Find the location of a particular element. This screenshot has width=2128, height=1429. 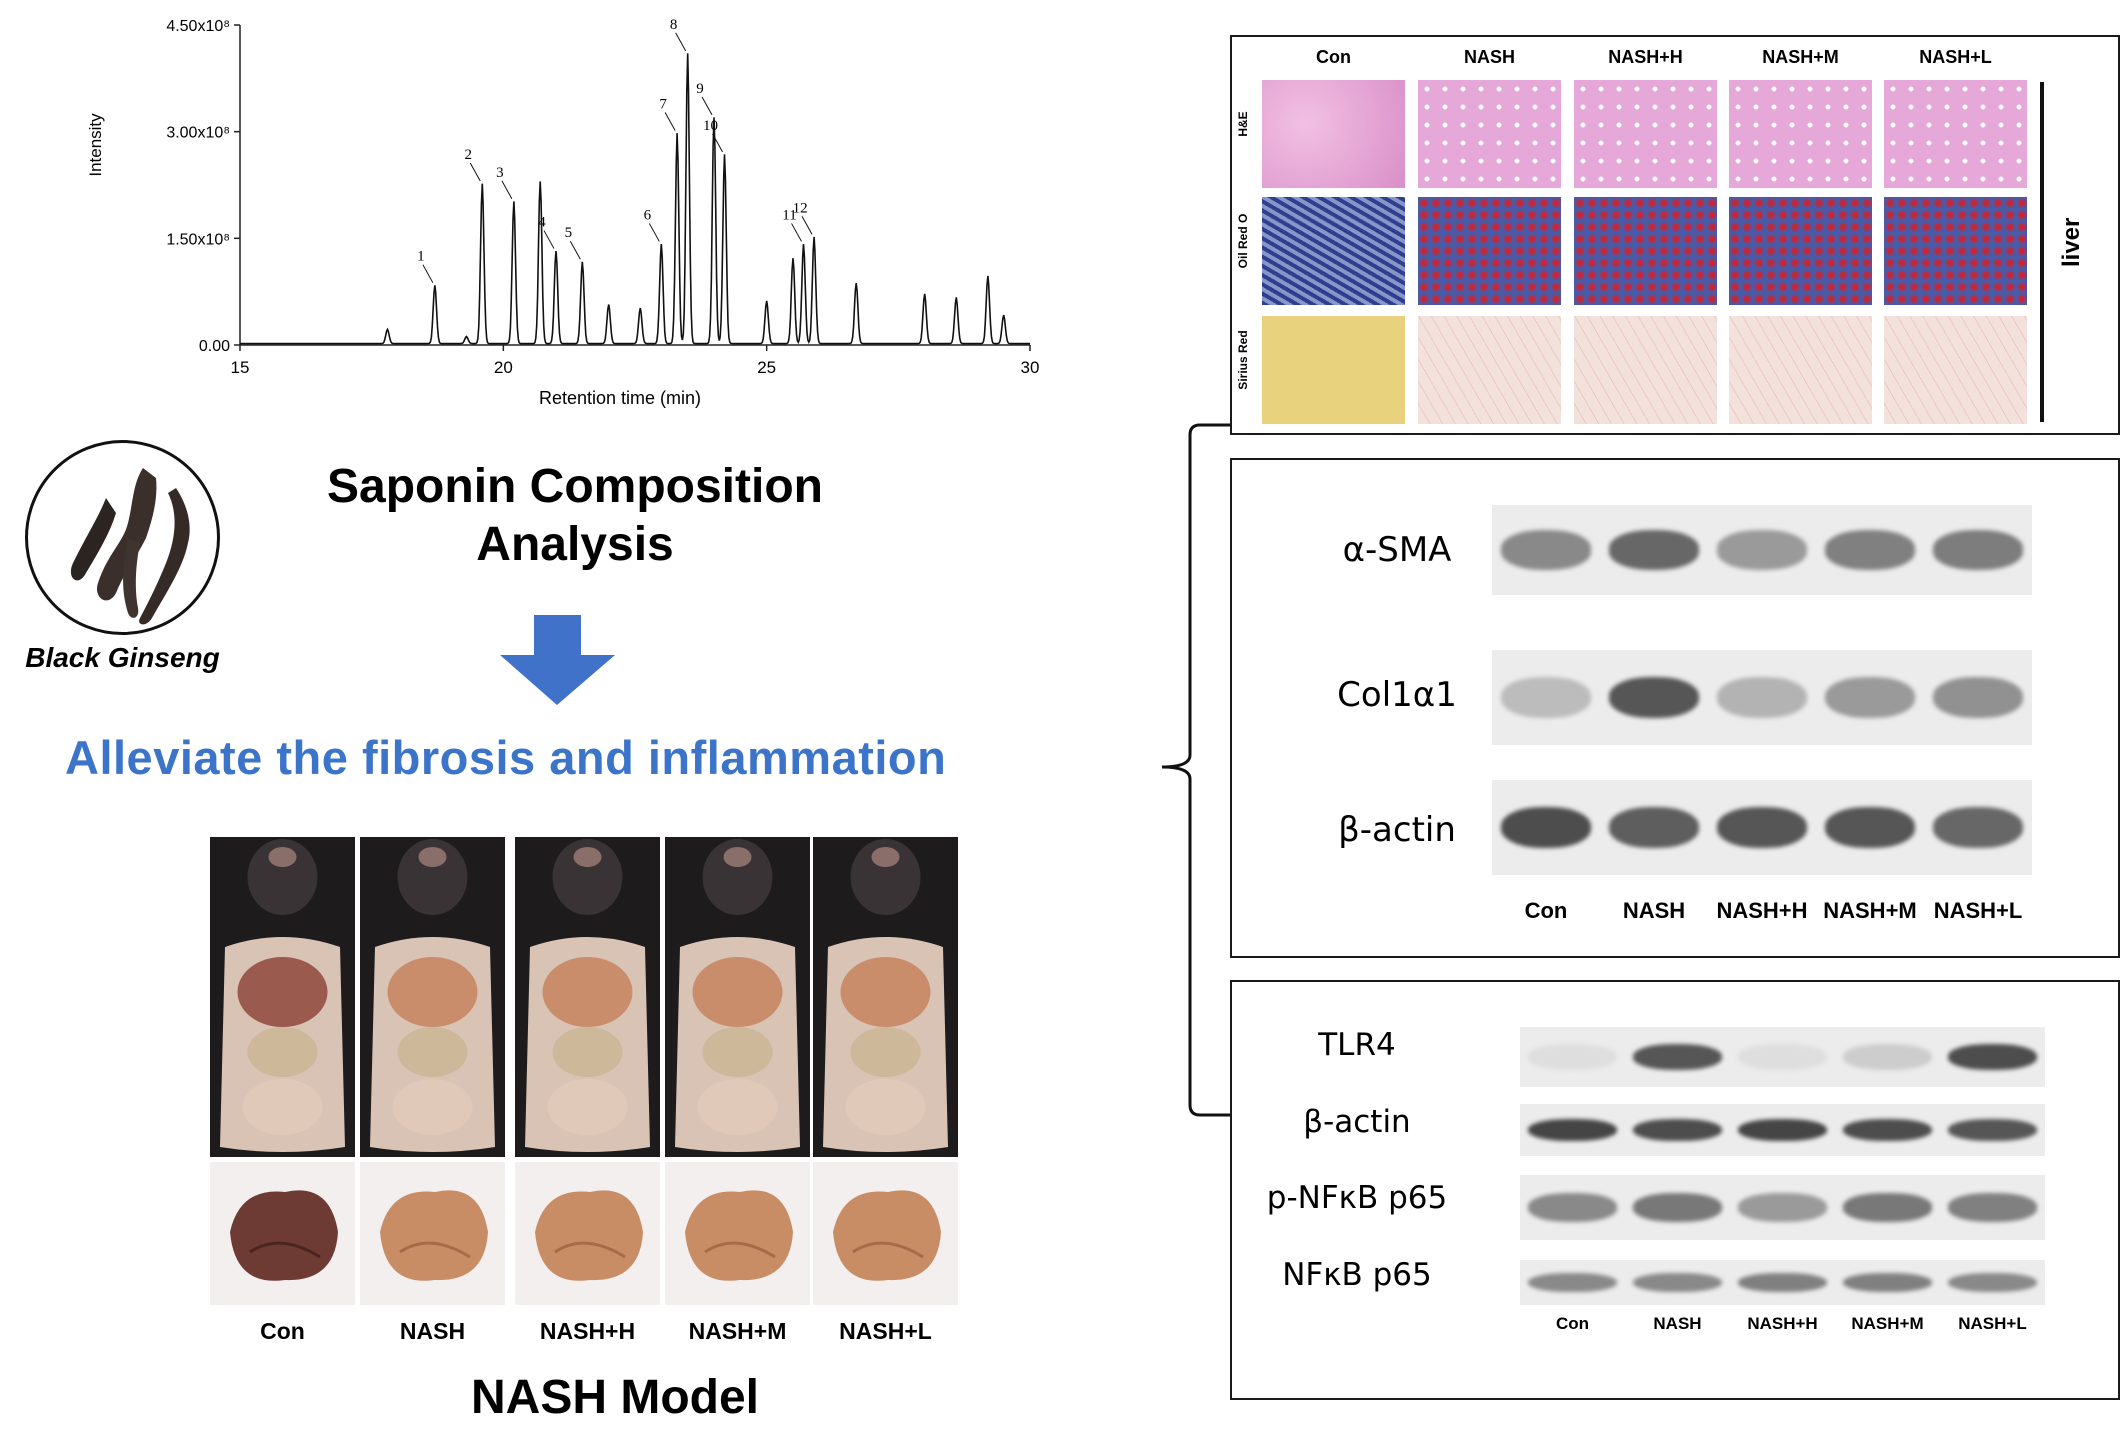

protein-label: TLR4 is located at coordinates (1357, 1045).